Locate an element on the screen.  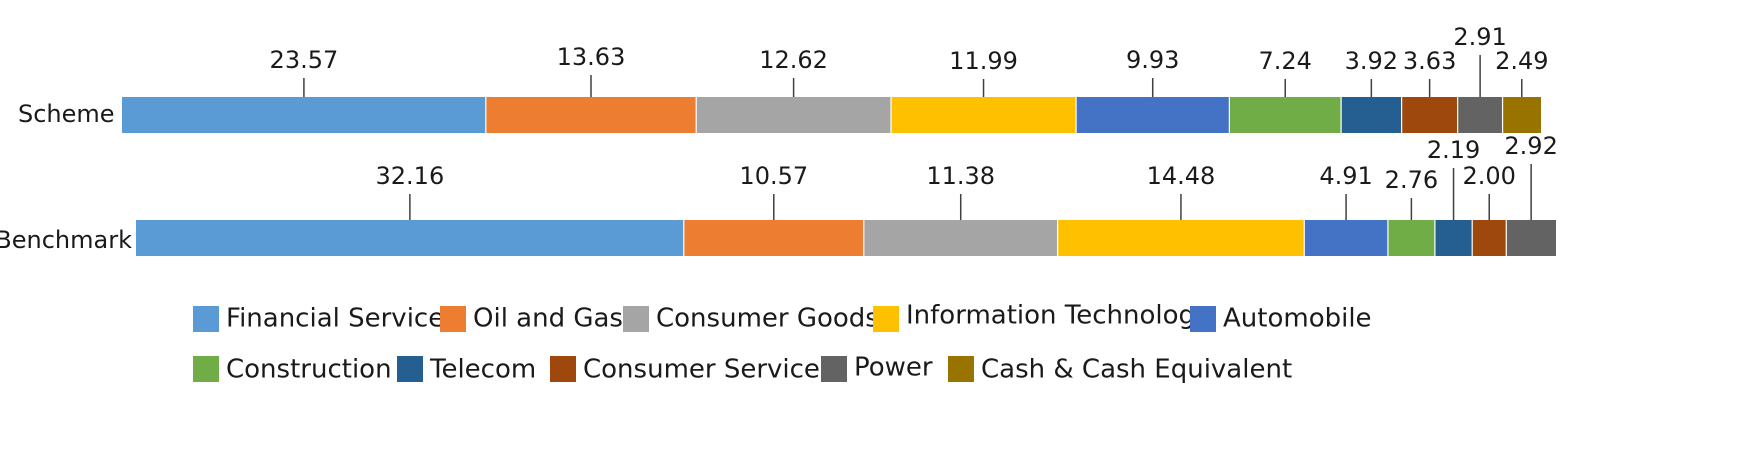
bar-segment-benchmark-power is located at coordinates (1531, 238).